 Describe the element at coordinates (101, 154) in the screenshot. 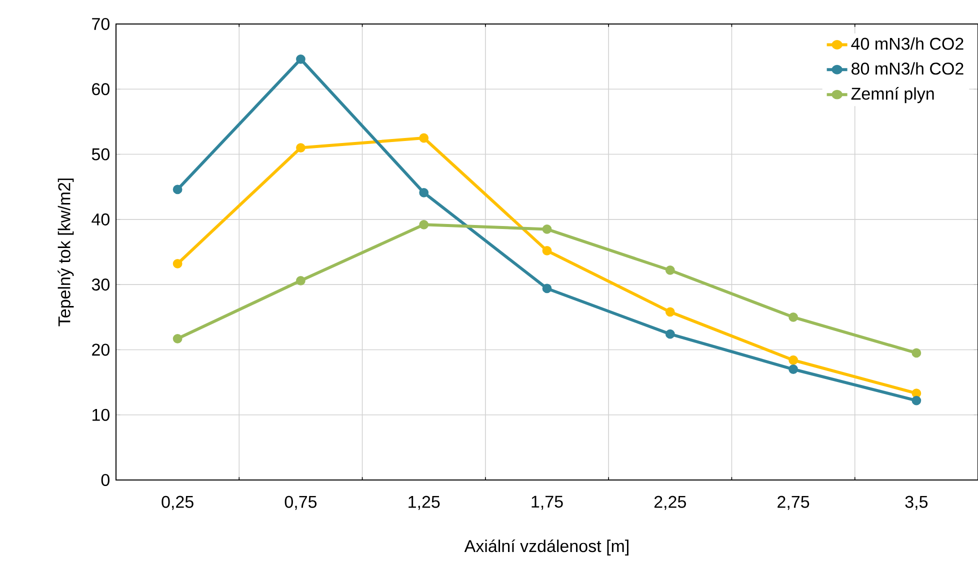

I see `y-tick-label: 50` at that location.